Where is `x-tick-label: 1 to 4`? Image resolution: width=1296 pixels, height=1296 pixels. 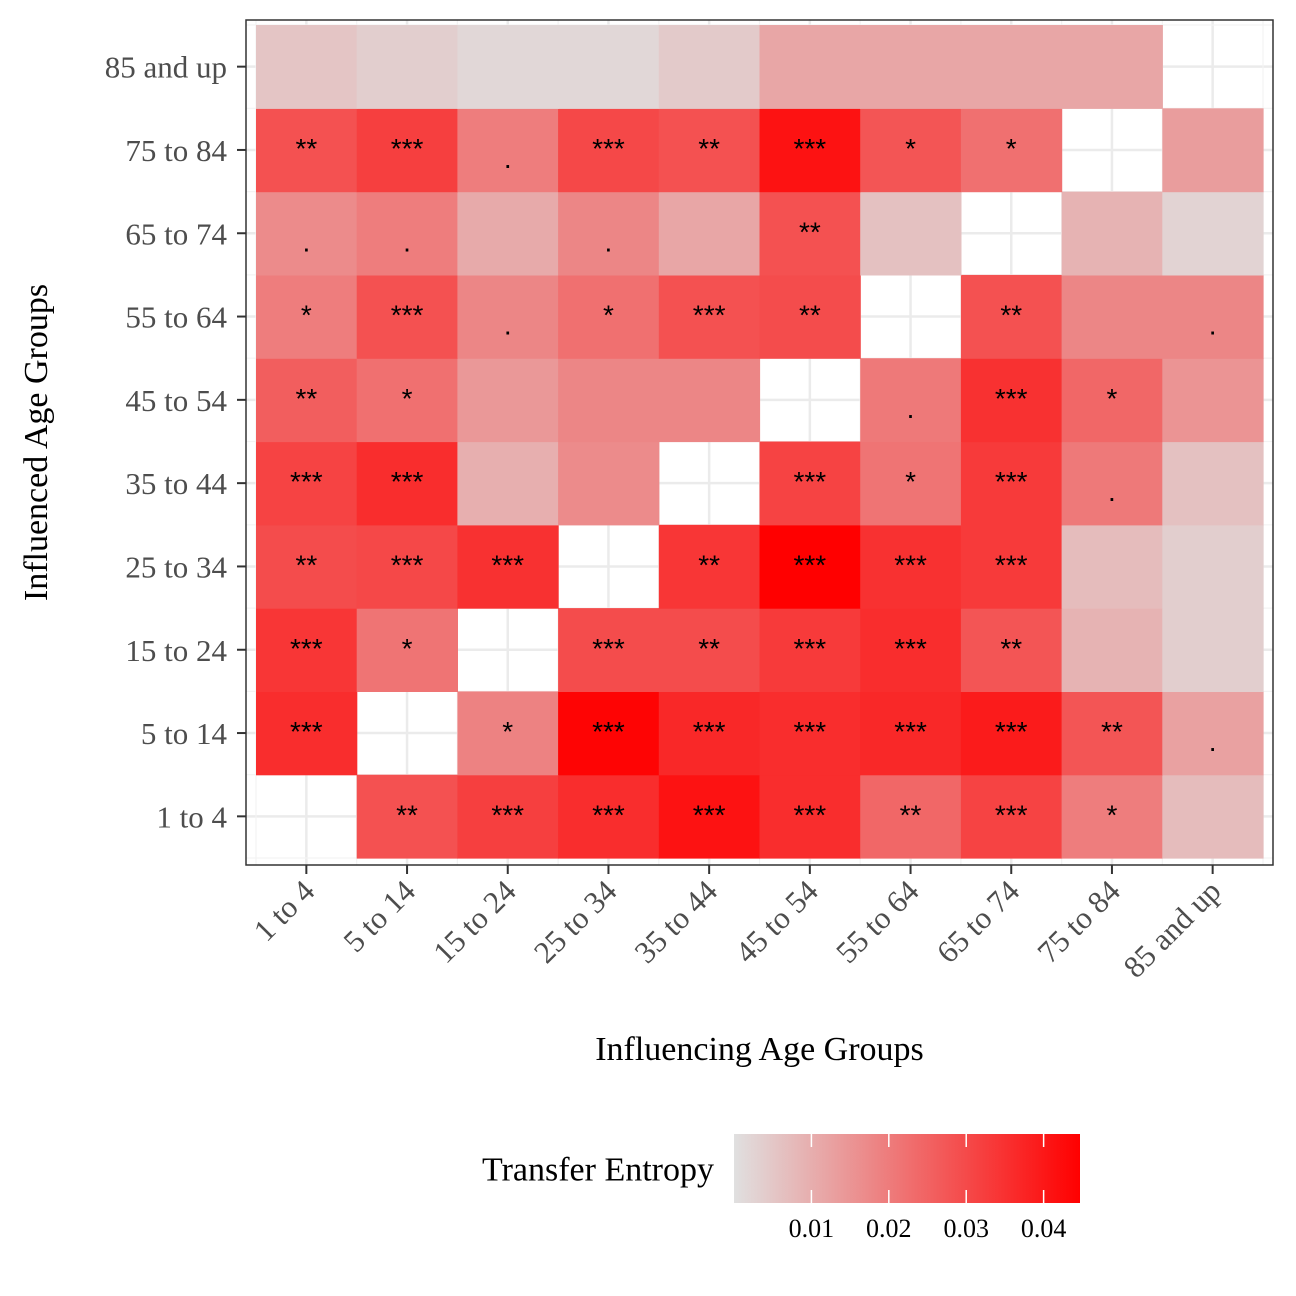
x-tick-label: 1 to 4 is located at coordinates (284, 910).